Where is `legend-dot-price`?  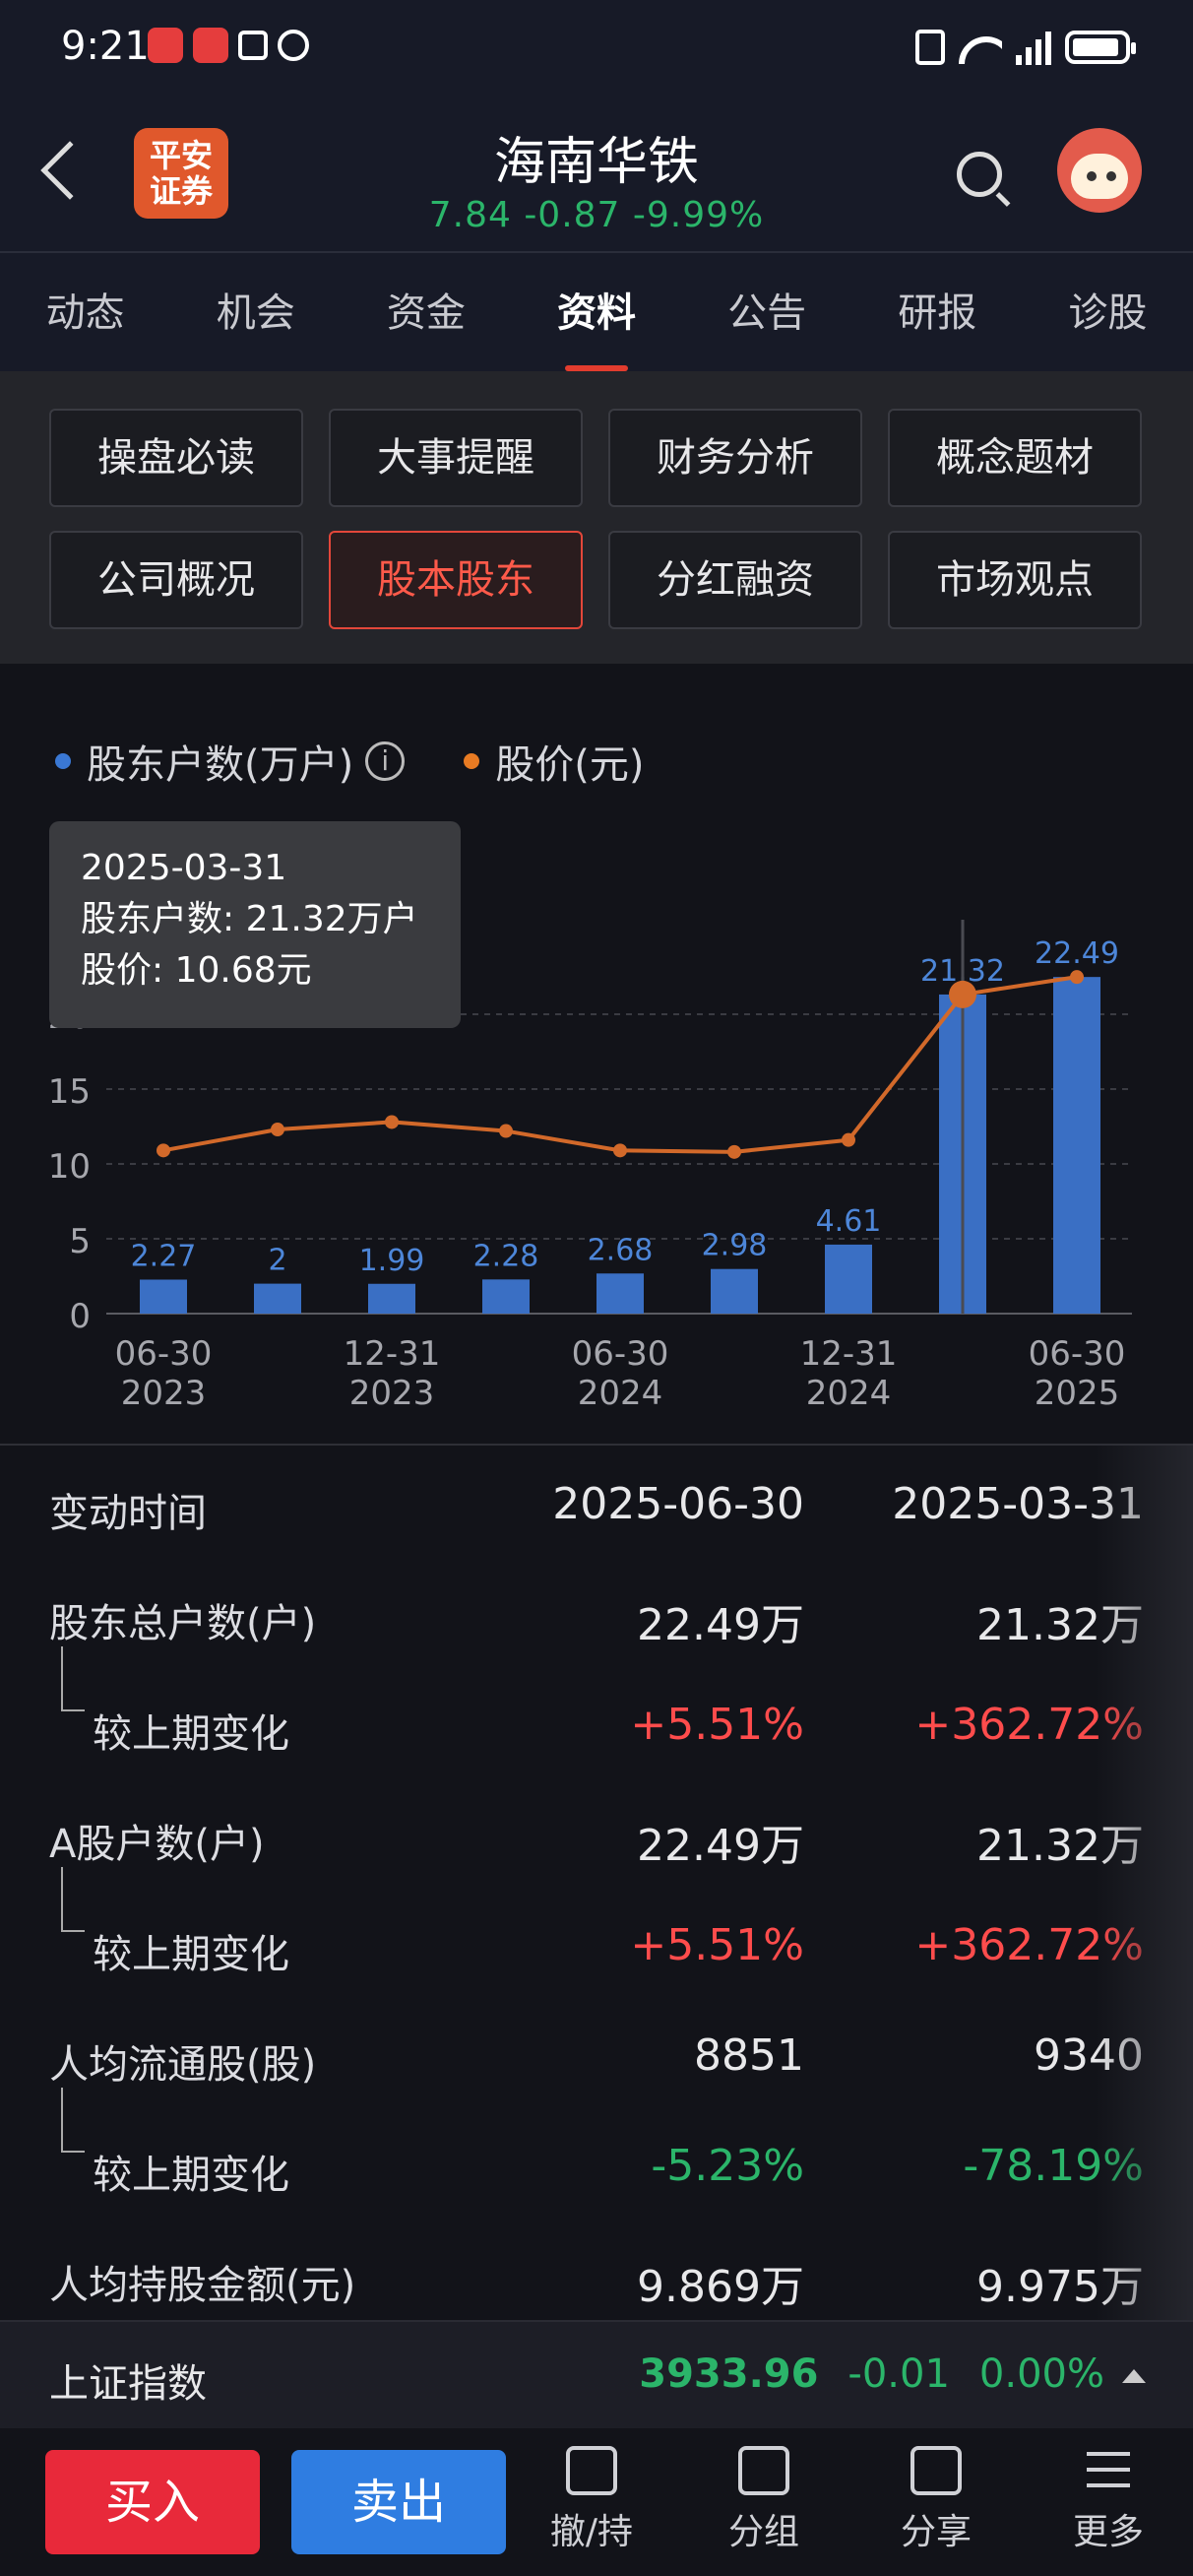 legend-dot-price is located at coordinates (472, 761).